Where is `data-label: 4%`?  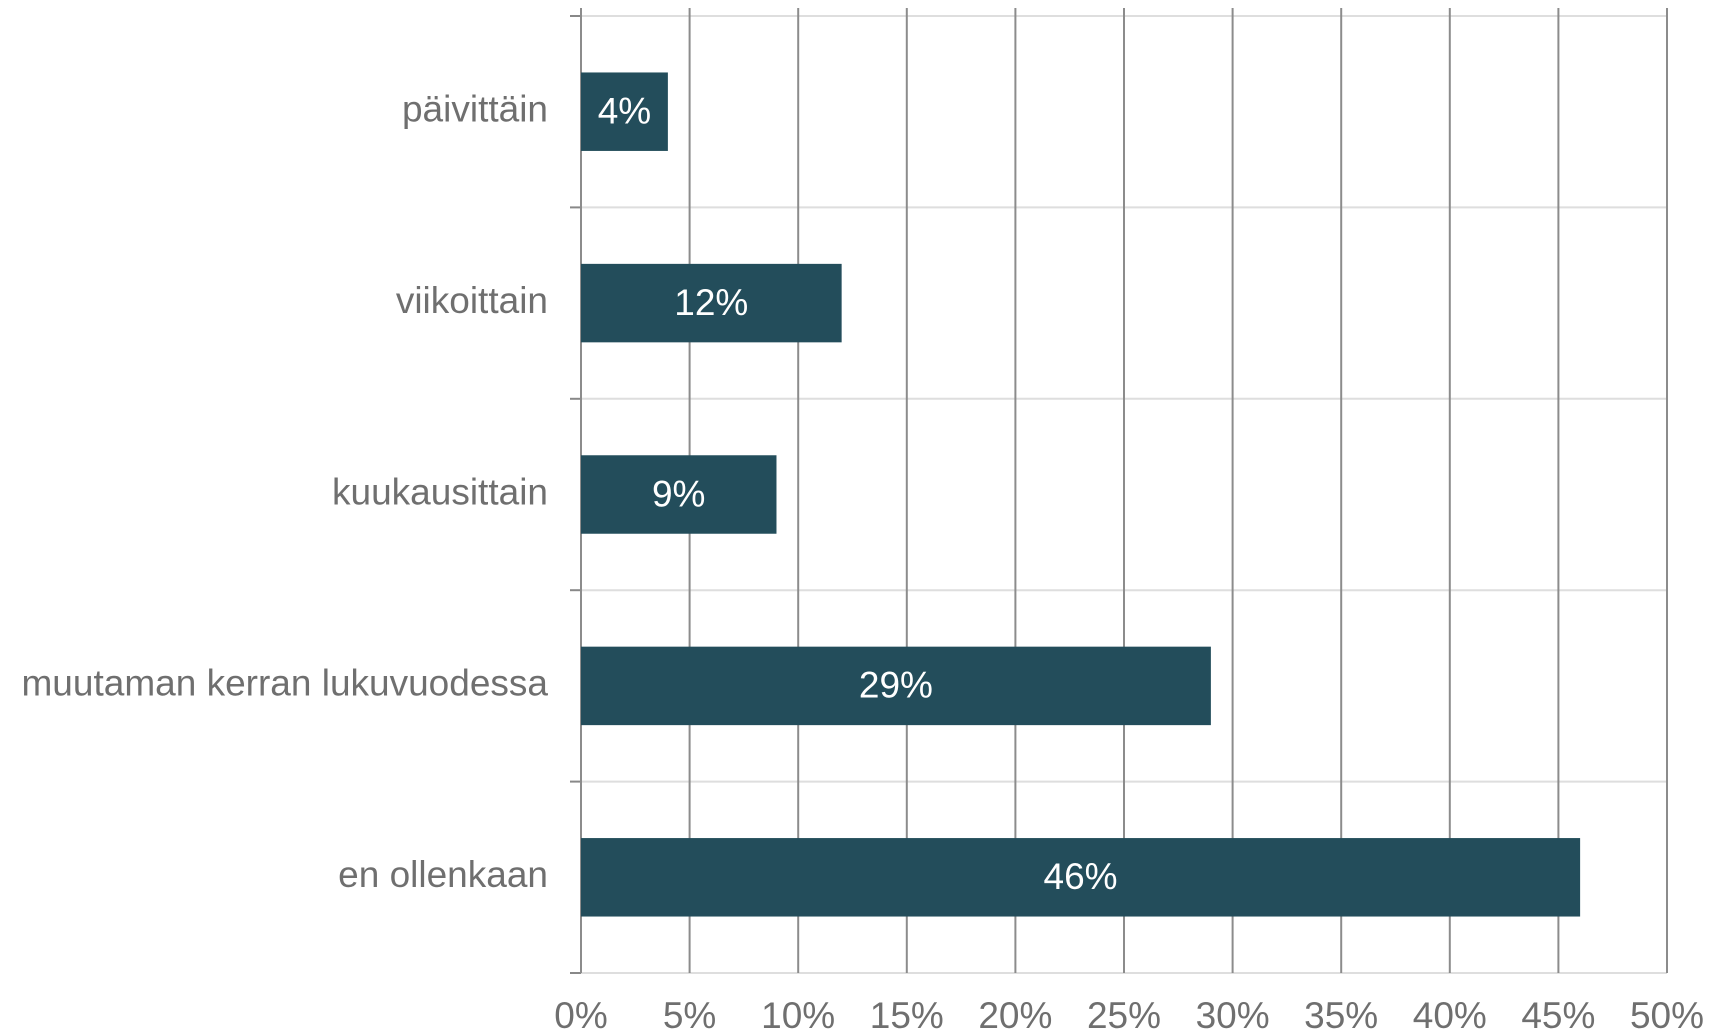
data-label: 4% is located at coordinates (624, 110).